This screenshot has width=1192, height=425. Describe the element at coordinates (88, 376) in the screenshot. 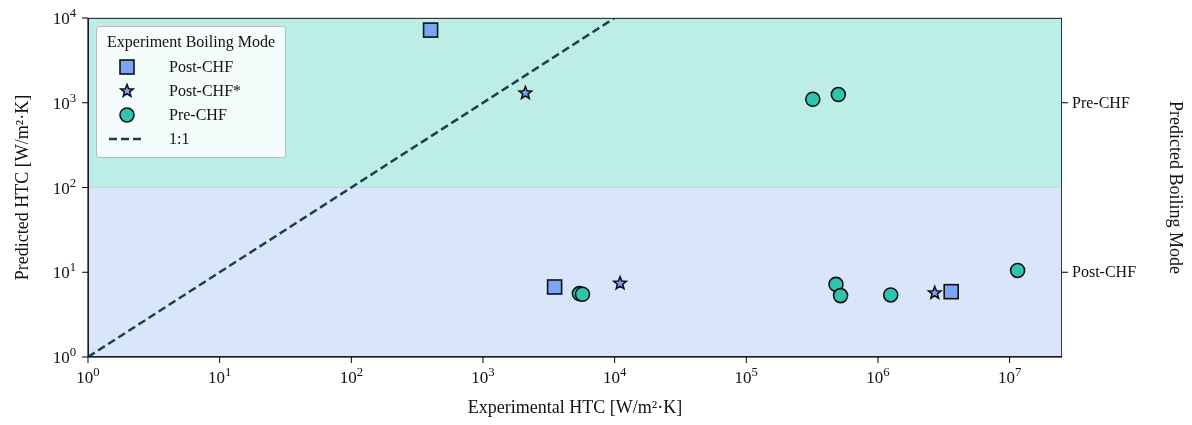

I see `x-tick-label: 10$^{0}$` at that location.